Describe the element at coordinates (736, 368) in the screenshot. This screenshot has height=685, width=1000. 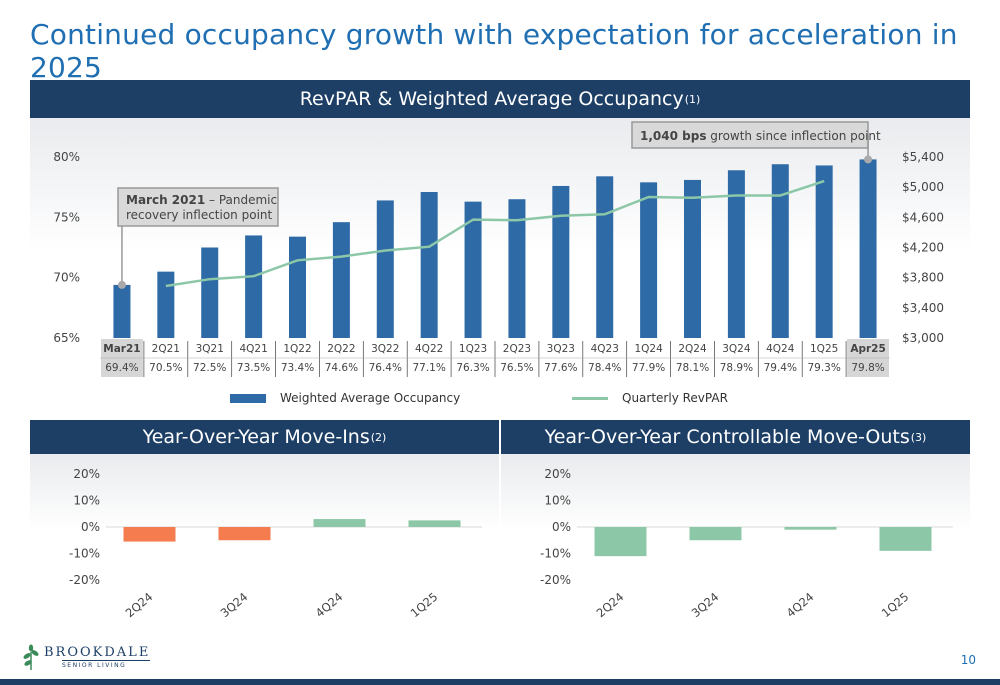
I see `occupancy-value-label: 78.9%` at that location.